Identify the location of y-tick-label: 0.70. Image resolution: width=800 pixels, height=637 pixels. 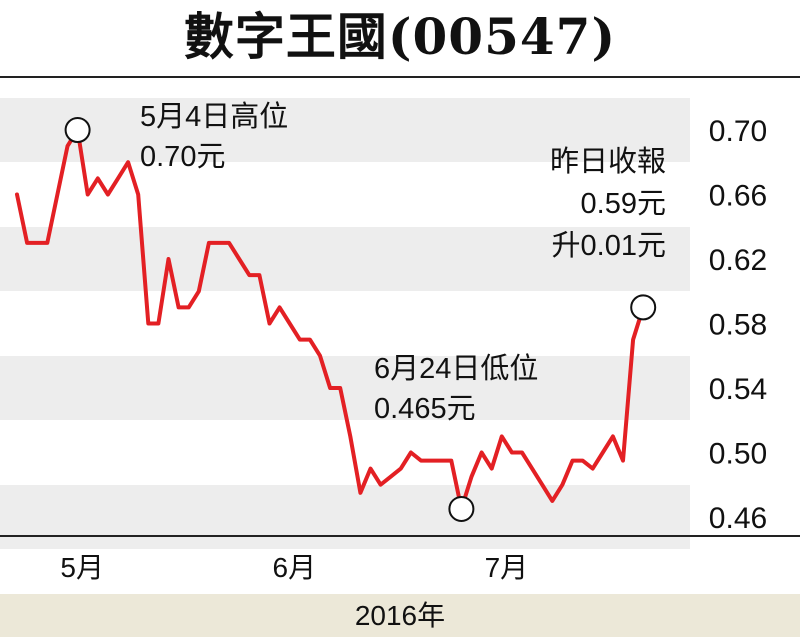
(738, 131).